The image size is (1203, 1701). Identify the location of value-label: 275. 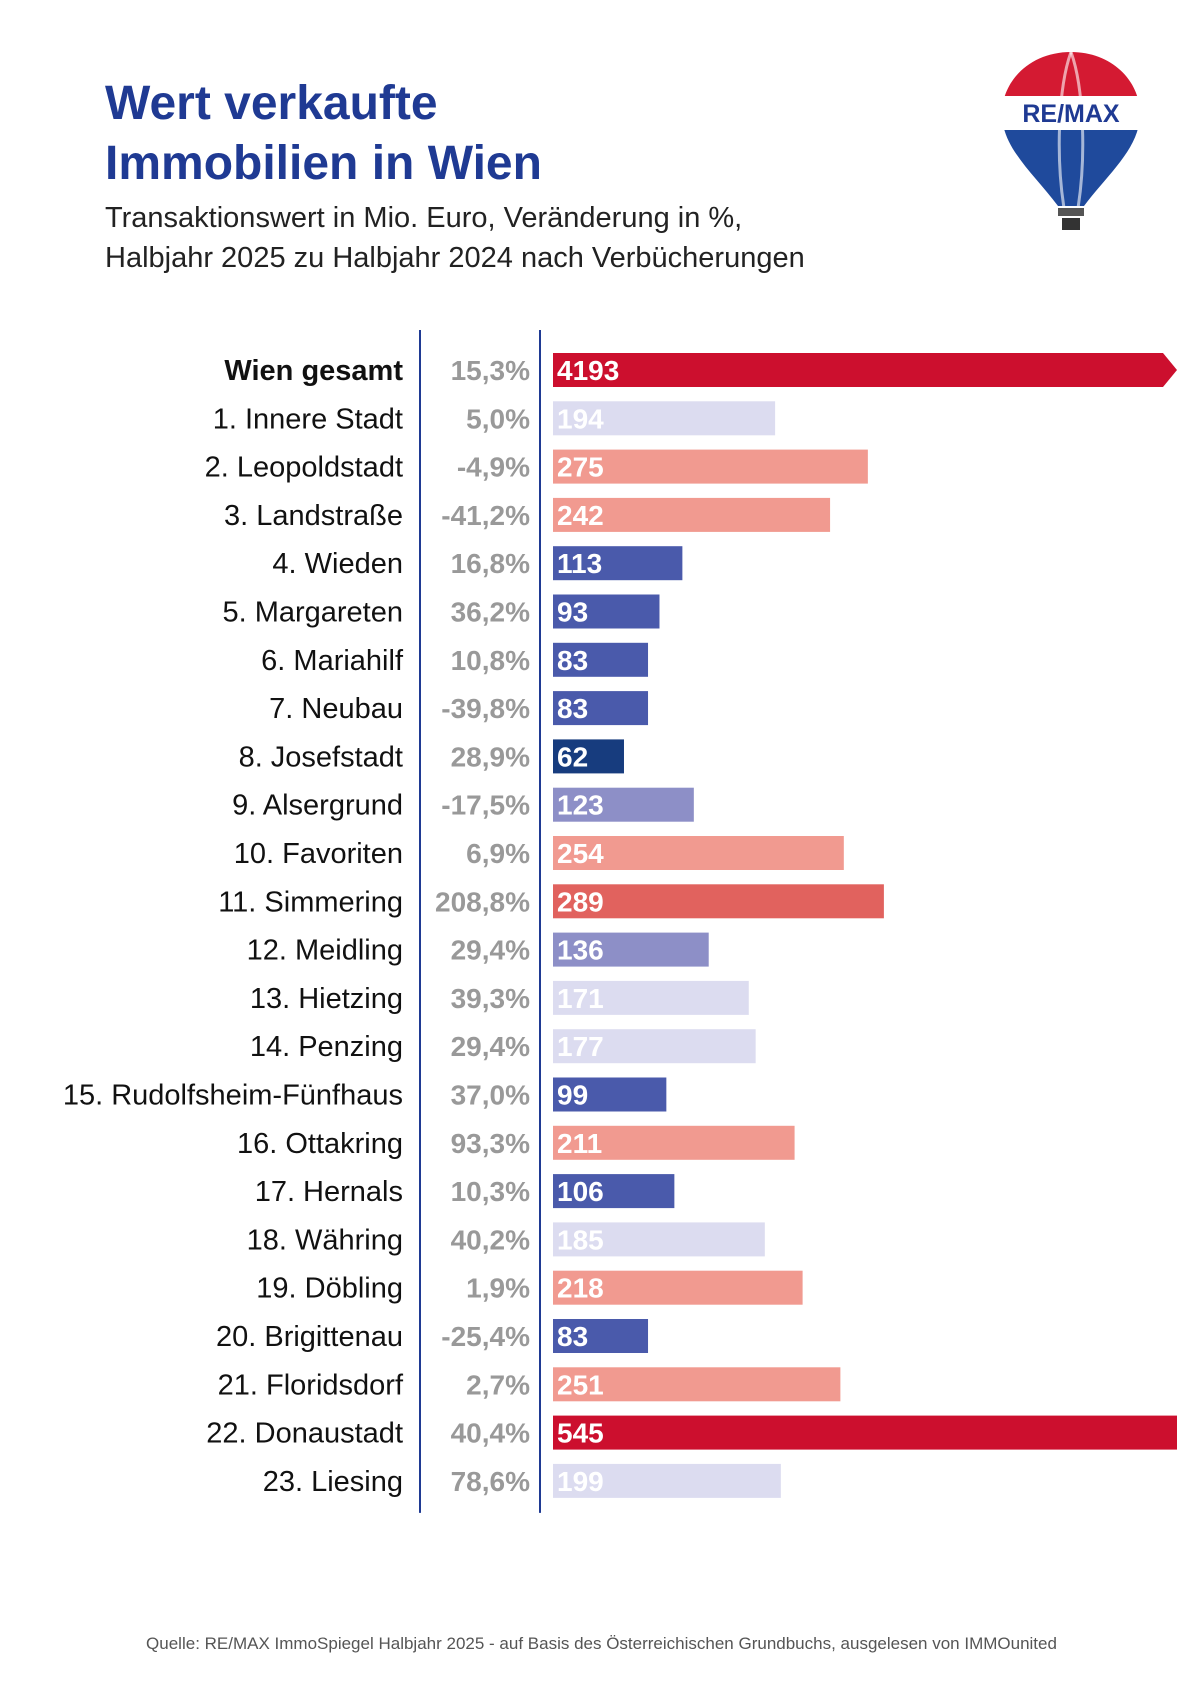
(580, 467).